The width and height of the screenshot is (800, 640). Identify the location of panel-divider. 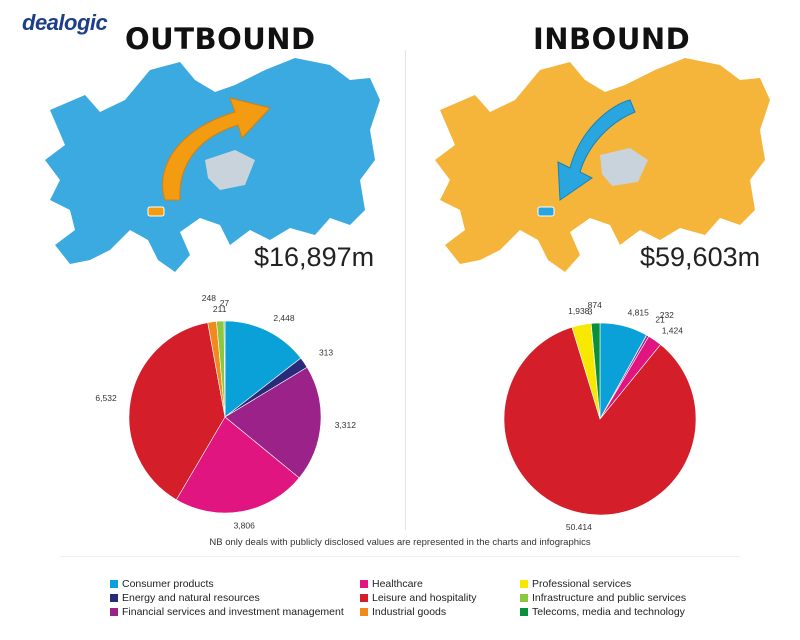
(405, 290).